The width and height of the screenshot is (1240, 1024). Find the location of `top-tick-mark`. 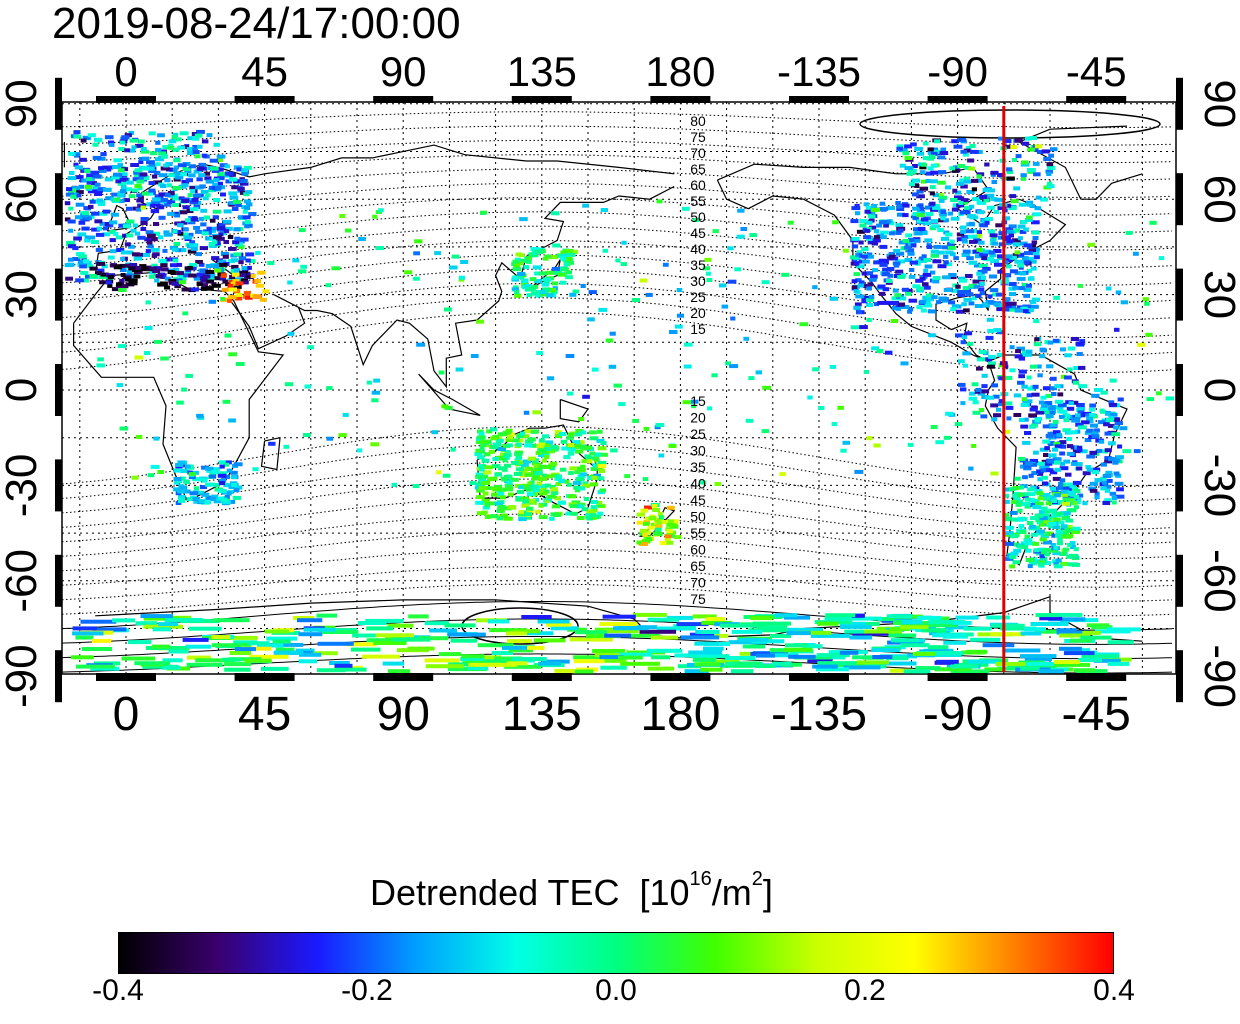

top-tick-mark is located at coordinates (1096, 99).